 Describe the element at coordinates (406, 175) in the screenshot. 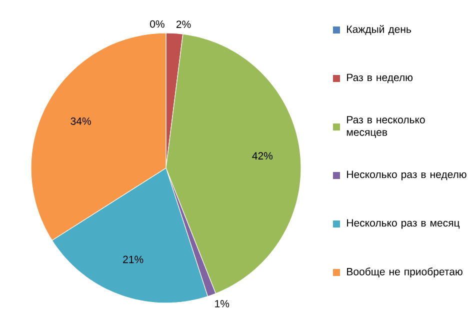

I see `legend-label: Несколько раз в неделю` at that location.